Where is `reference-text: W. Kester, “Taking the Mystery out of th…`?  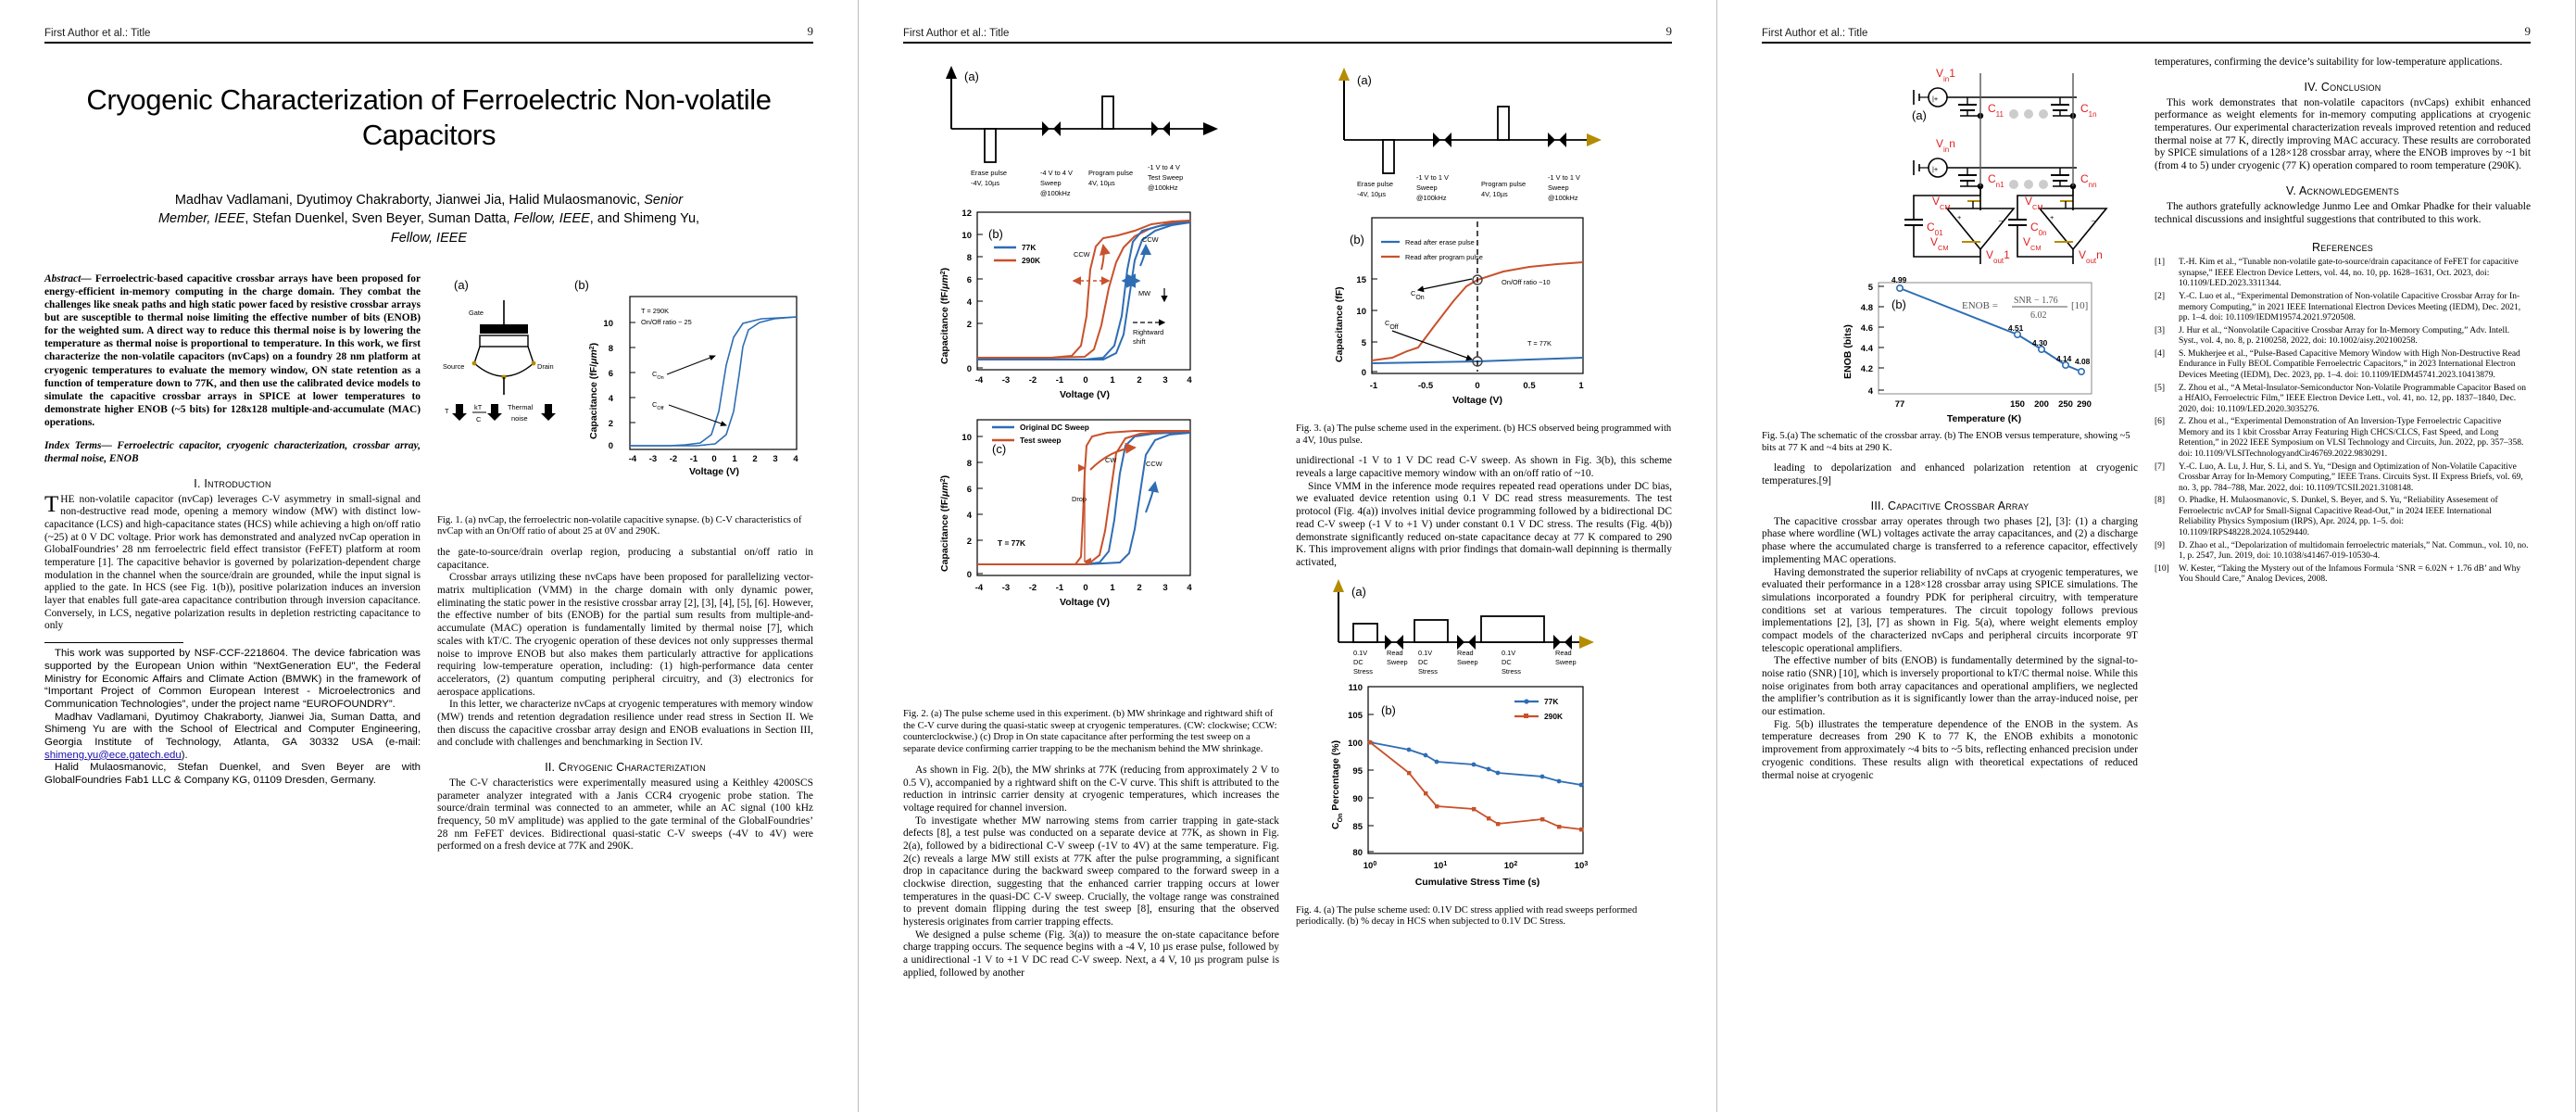
reference-text: W. Kester, “Taking the Mystery out of th… is located at coordinates (2350, 574).